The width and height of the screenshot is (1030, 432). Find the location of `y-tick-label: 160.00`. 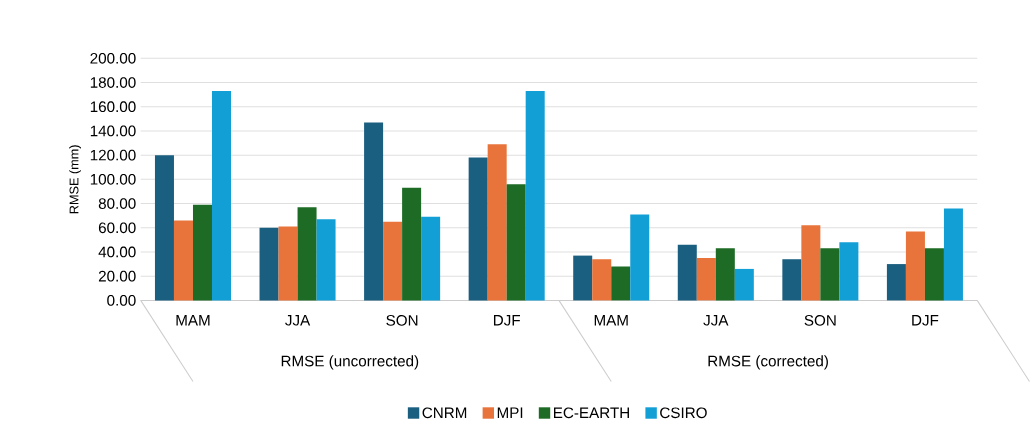

y-tick-label: 160.00 is located at coordinates (113, 107).